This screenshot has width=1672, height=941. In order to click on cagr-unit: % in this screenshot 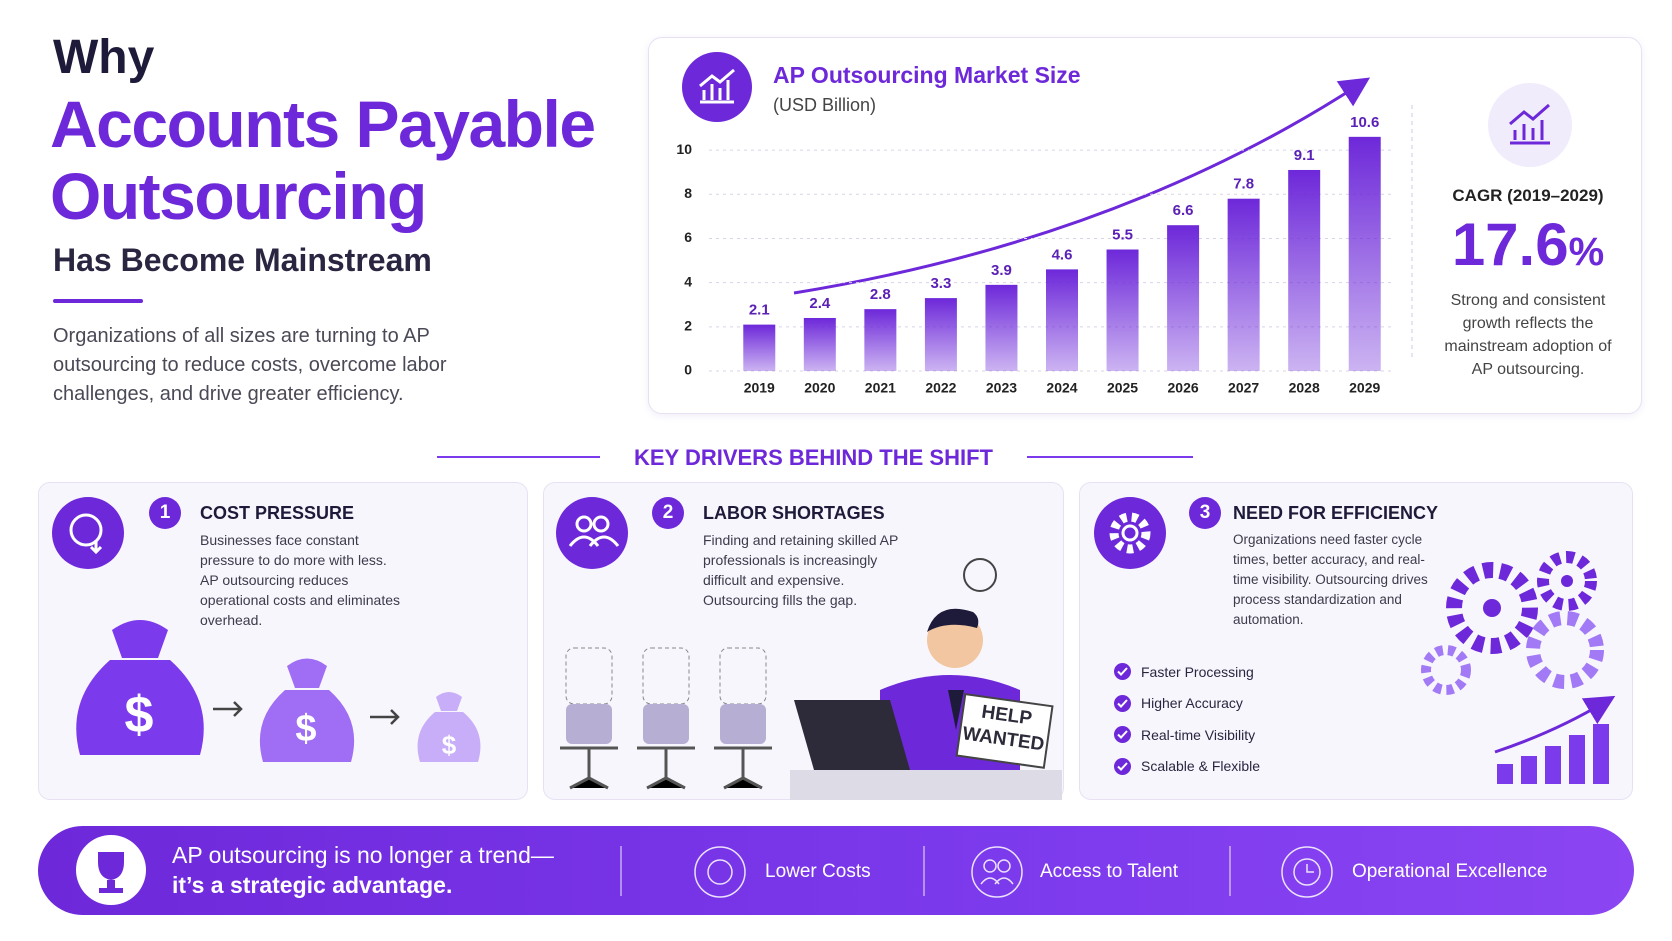, I will do `click(1586, 252)`.